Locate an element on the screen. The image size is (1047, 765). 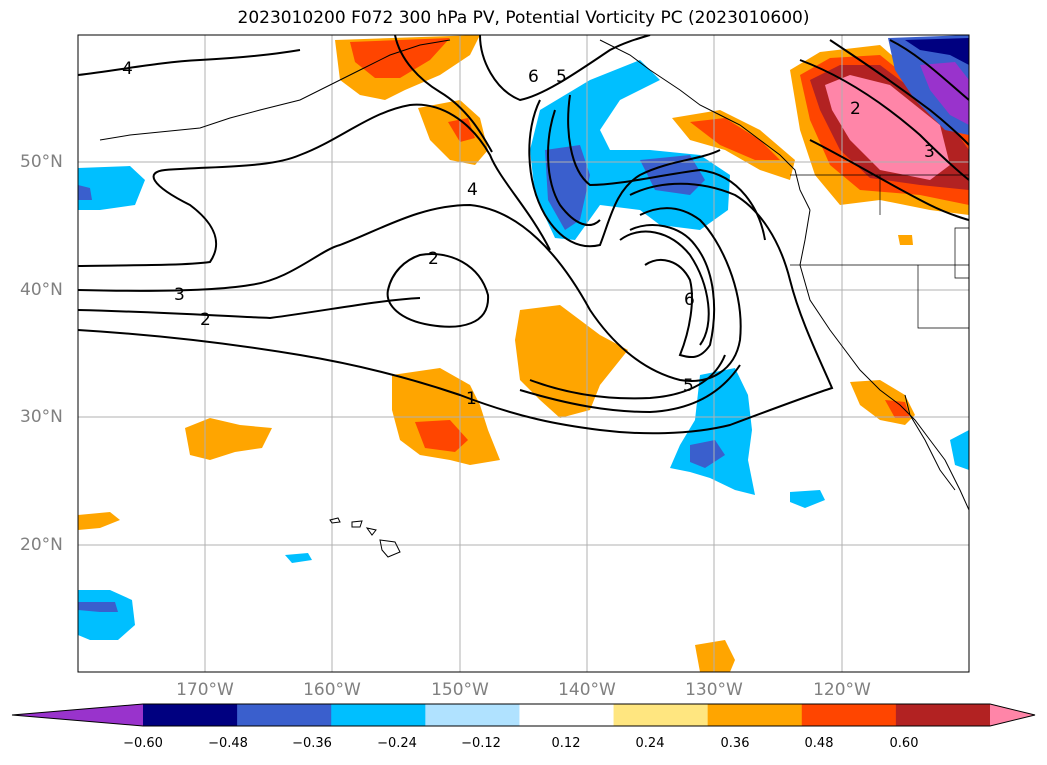
lon-label-140w: 140°W is located at coordinates (587, 690).